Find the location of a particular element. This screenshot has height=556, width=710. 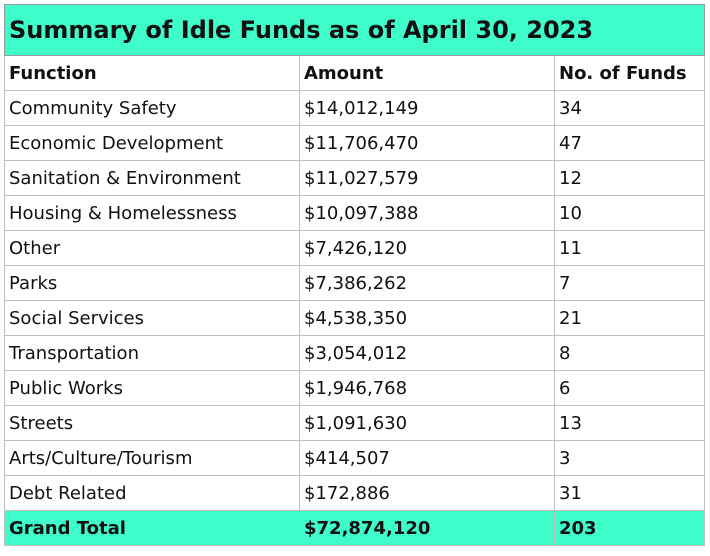

function-cell: Economic Development is located at coordinates (152, 143).